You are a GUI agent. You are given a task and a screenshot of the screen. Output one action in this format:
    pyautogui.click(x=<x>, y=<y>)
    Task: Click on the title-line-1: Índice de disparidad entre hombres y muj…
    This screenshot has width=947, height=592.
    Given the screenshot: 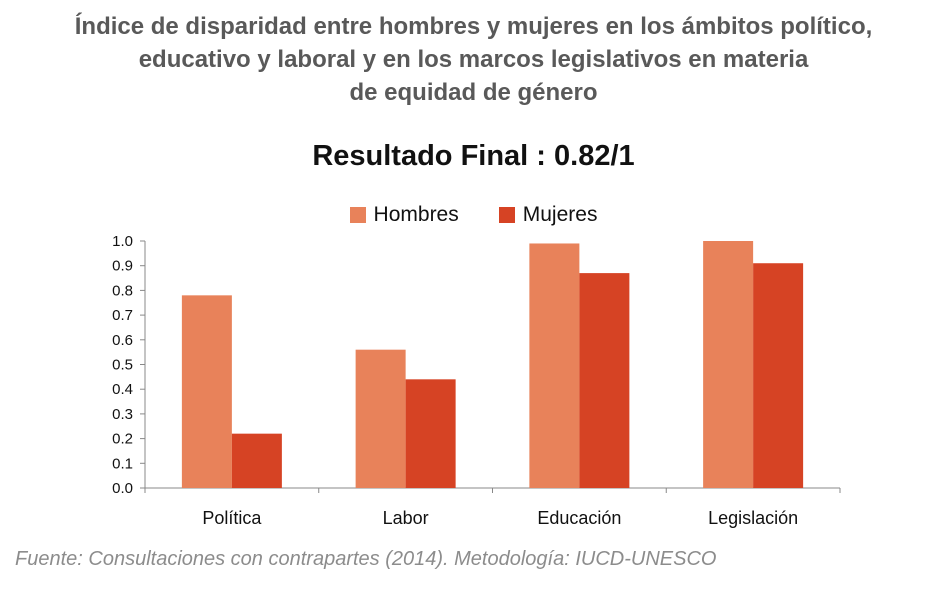 What is the action you would take?
    pyautogui.click(x=473, y=26)
    